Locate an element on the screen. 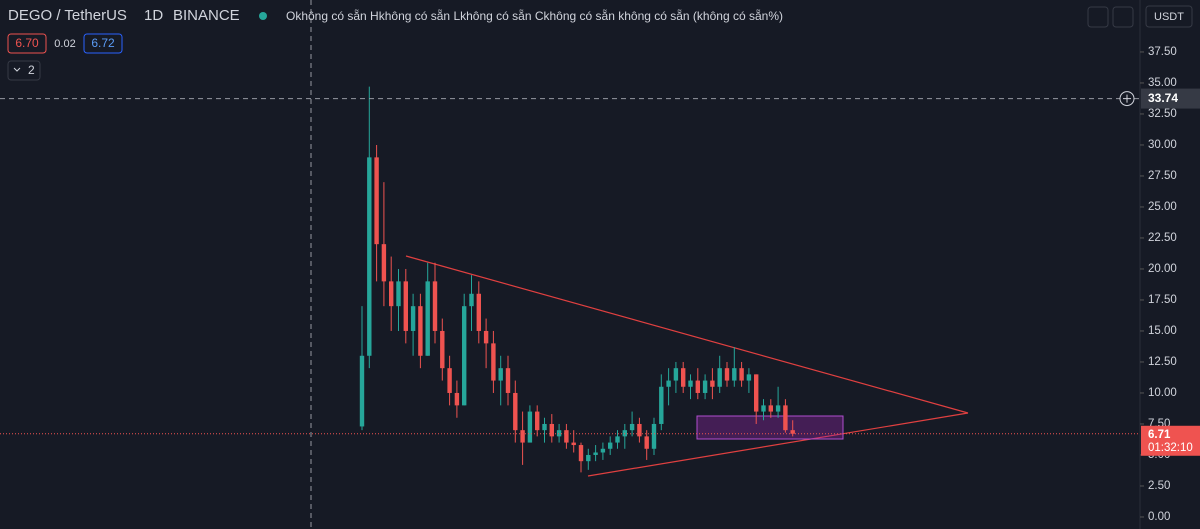 Image resolution: width=1200 pixels, height=529 pixels. buy-box is located at coordinates (103, 43).